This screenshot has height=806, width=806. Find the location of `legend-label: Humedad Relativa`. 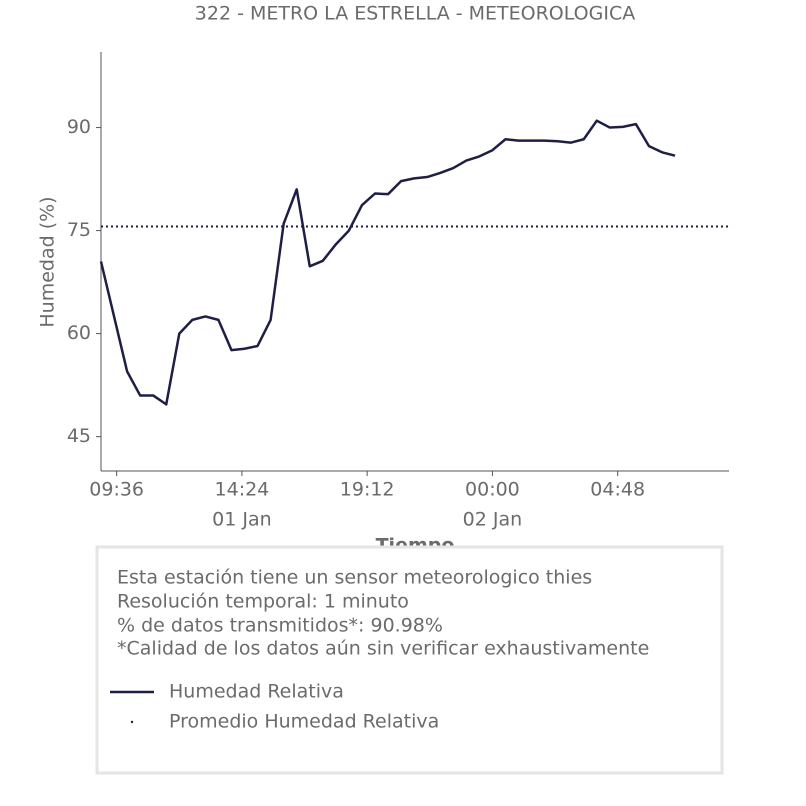

legend-label: Humedad Relativa is located at coordinates (256, 692).